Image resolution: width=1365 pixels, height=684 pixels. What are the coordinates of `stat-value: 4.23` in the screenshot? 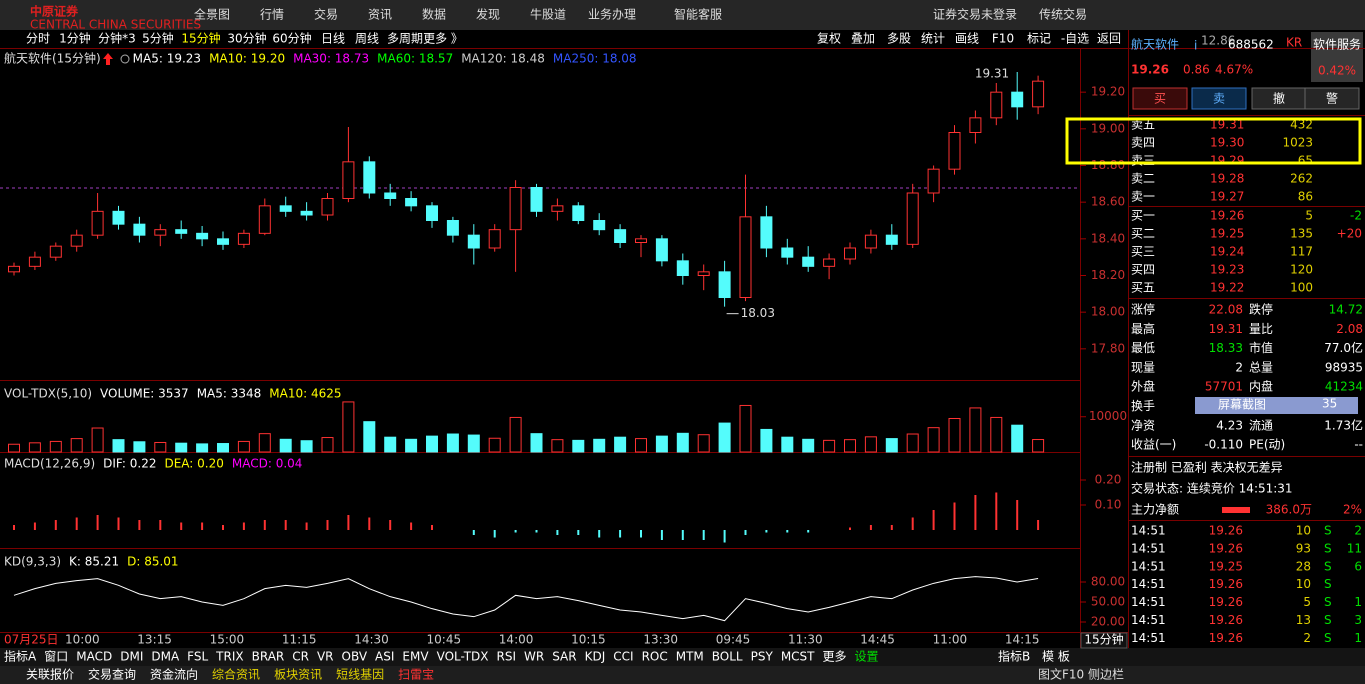 It's located at (1229, 425).